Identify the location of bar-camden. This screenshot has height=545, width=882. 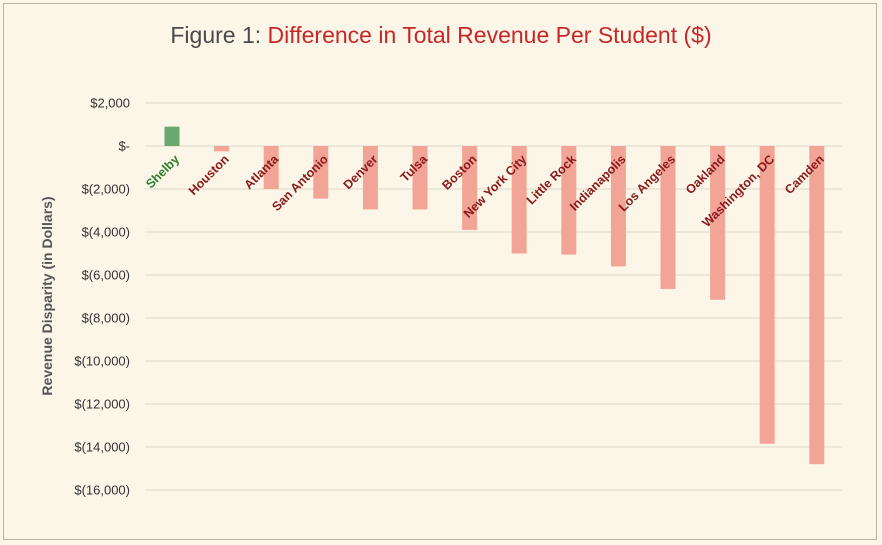
(817, 305).